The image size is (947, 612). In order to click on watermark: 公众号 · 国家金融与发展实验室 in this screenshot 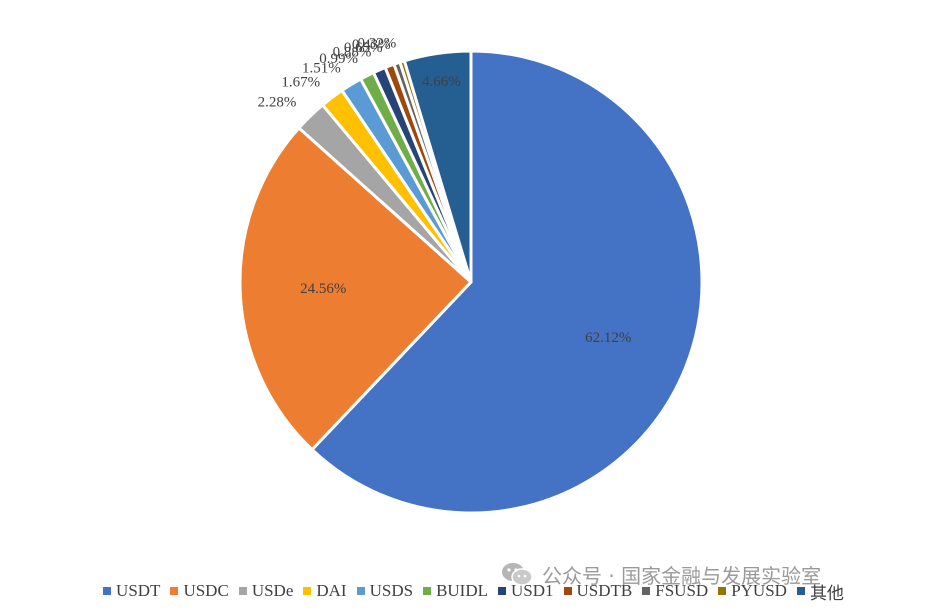, I will do `click(660, 574)`.